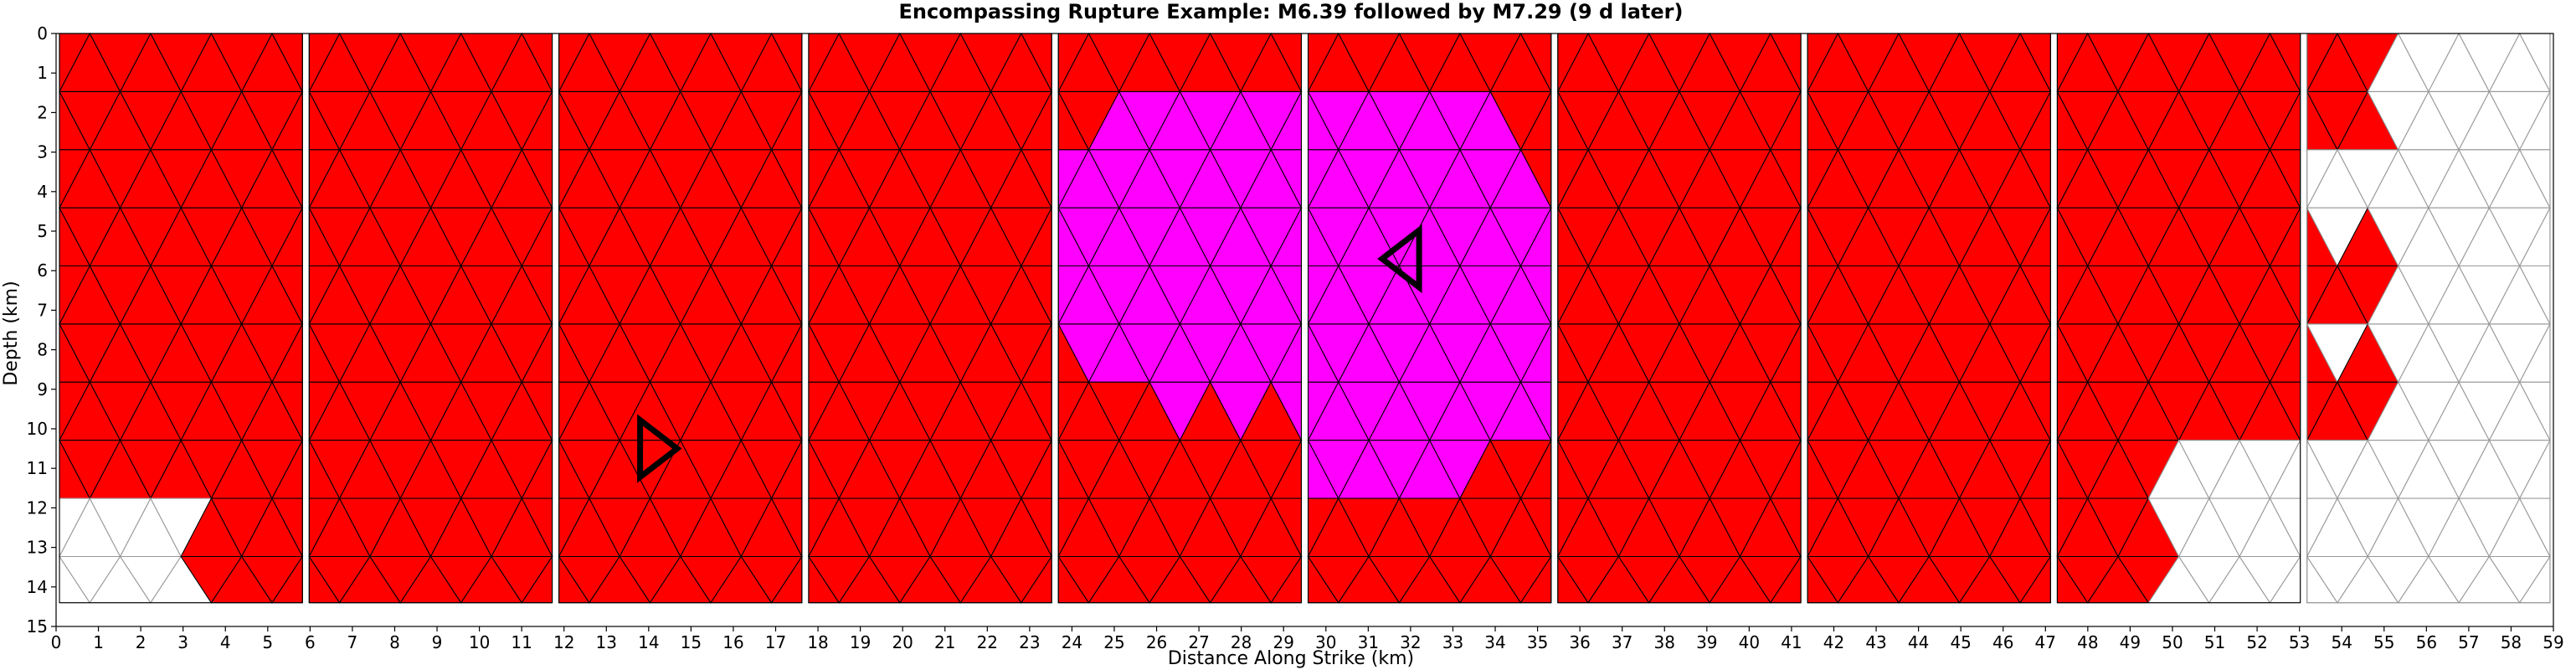  What do you see at coordinates (564, 642) in the screenshot?
I see `x-tick-label: 12` at bounding box center [564, 642].